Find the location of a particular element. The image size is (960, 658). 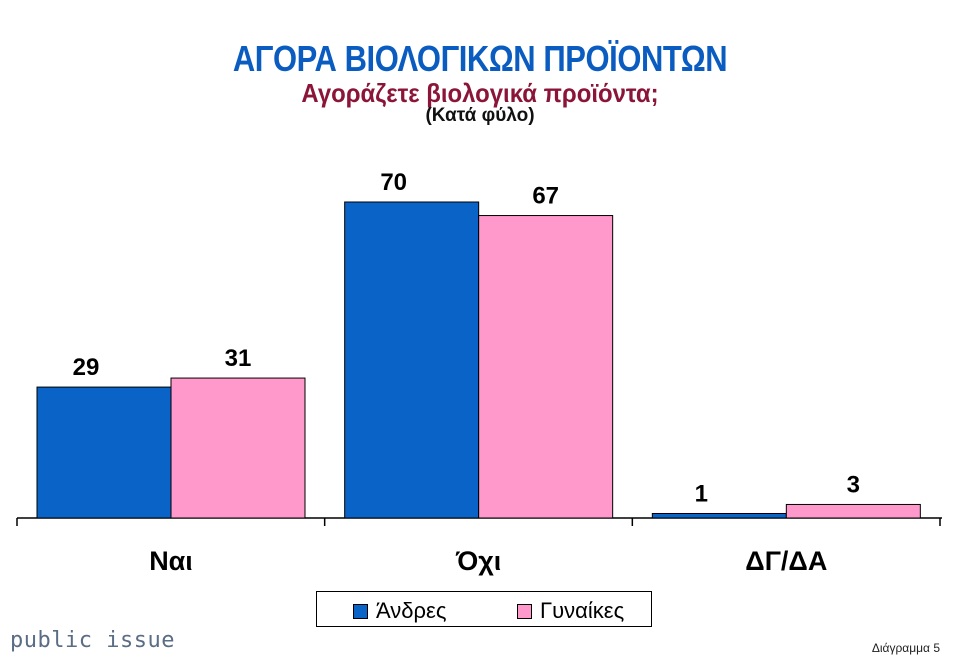

data-label: 1 is located at coordinates (701, 493).